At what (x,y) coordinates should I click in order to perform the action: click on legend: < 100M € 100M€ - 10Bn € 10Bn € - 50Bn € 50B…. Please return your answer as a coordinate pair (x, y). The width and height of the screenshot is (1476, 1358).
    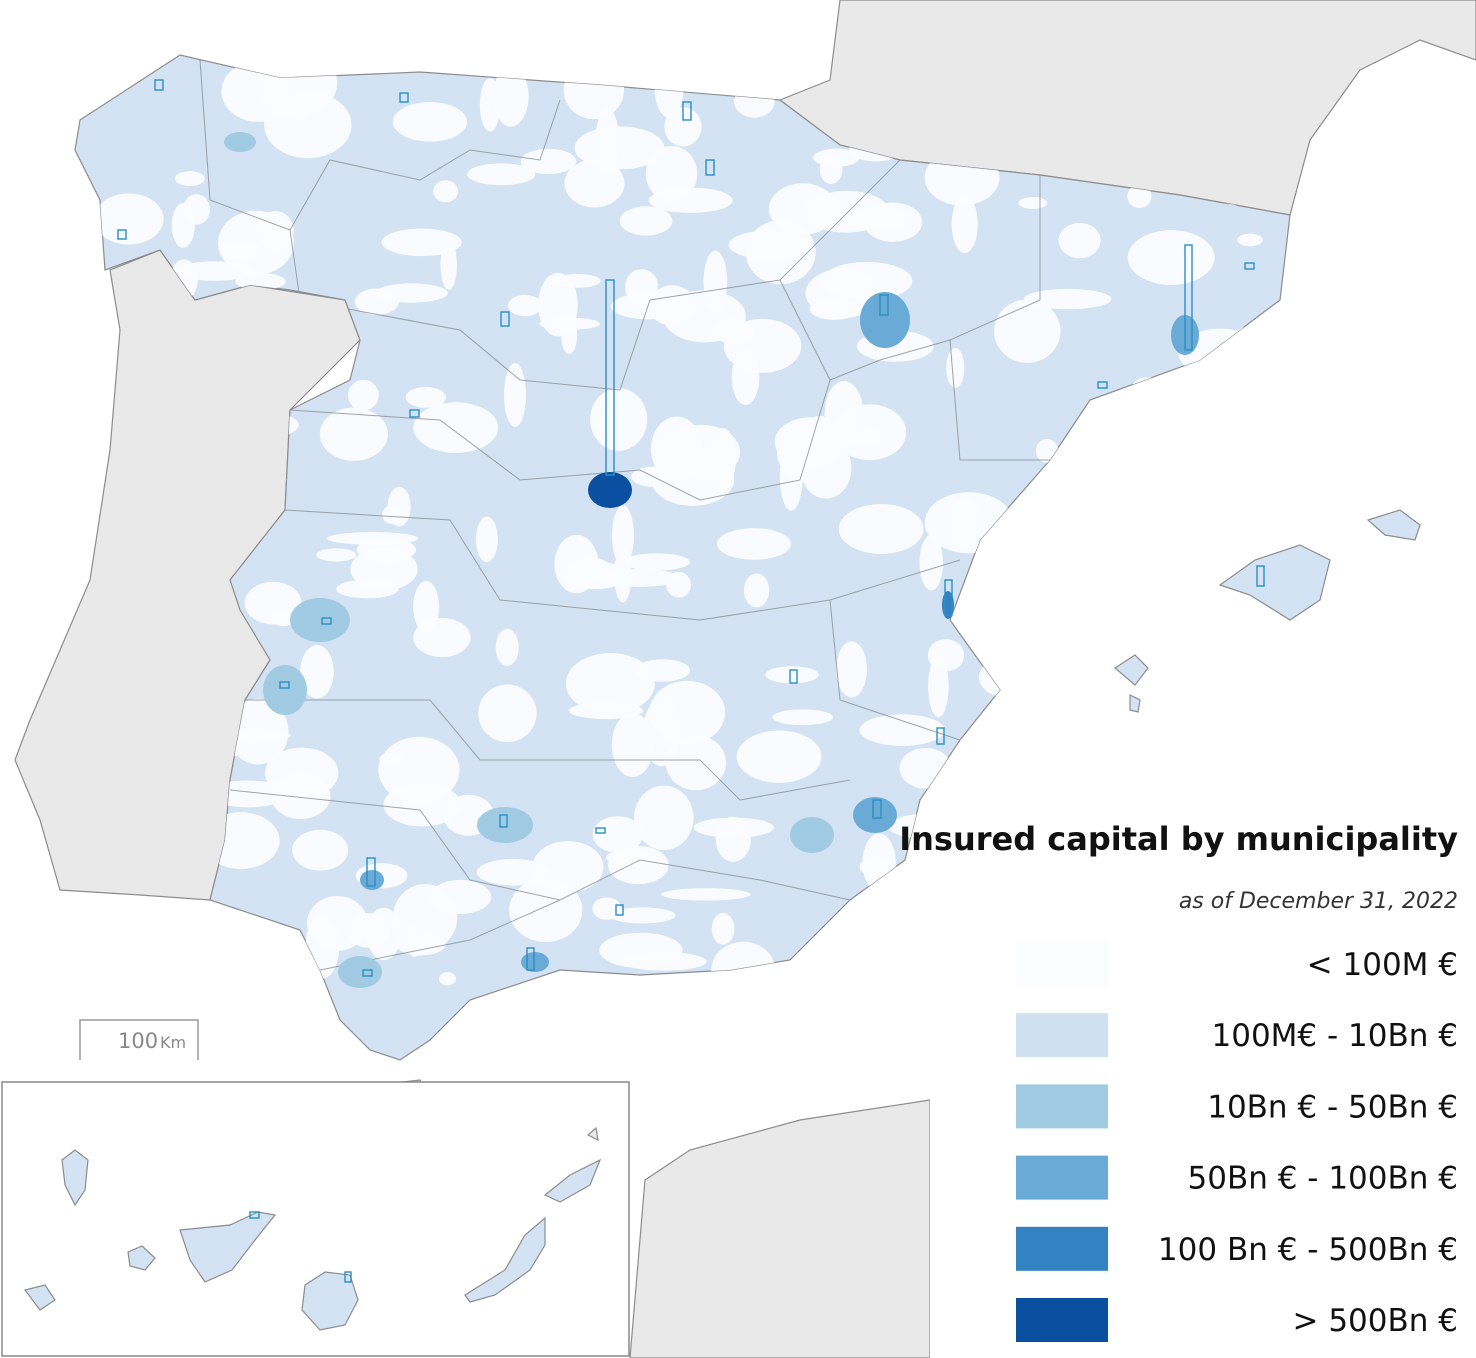
    Looking at the image, I should click on (1237, 1142).